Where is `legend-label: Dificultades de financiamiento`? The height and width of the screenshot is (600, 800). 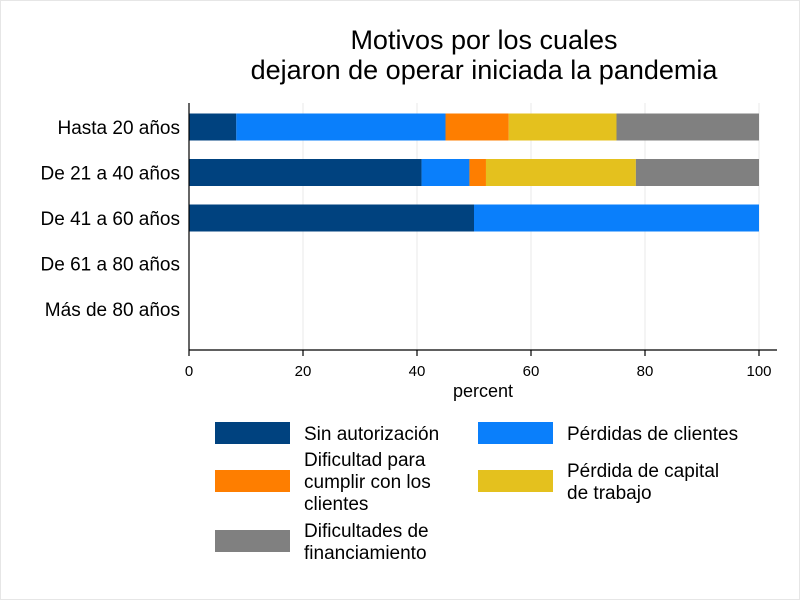 legend-label: Dificultades de financiamiento is located at coordinates (366, 542).